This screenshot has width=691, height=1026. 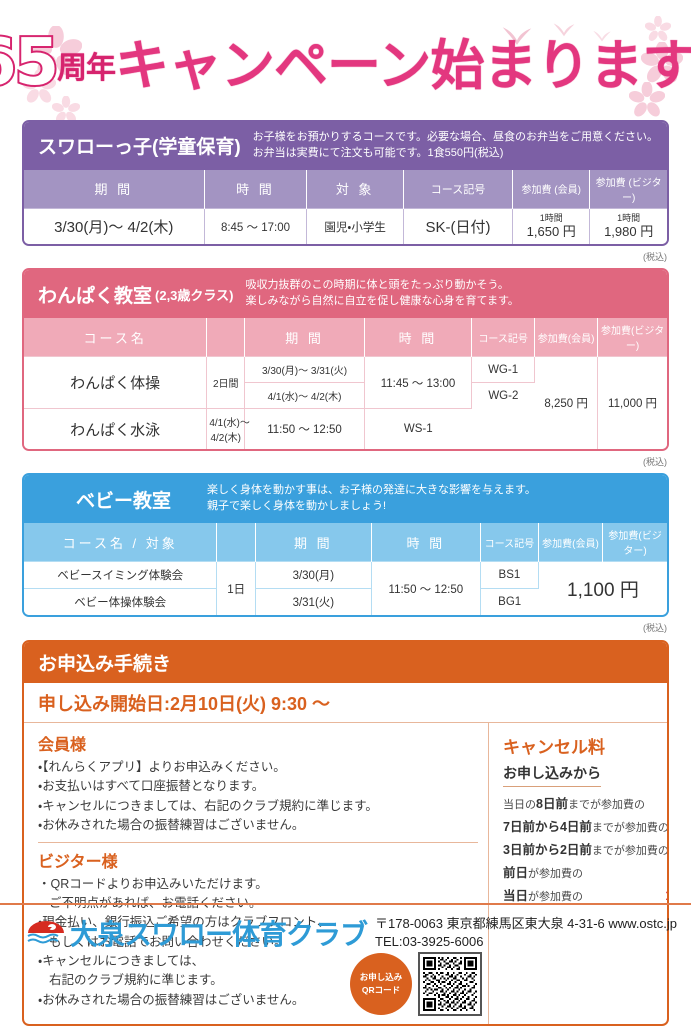 I want to click on cancellation-subtitle: お申し込みから, so click(x=552, y=775).